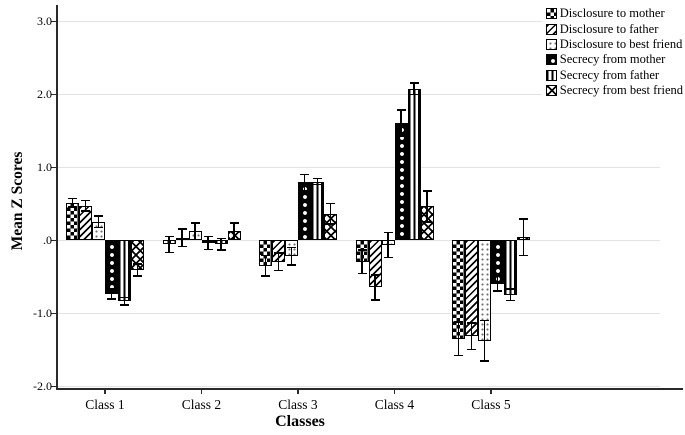 This screenshot has width=685, height=435. What do you see at coordinates (47, 240) in the screenshot?
I see `y-tick-label: .0` at bounding box center [47, 240].